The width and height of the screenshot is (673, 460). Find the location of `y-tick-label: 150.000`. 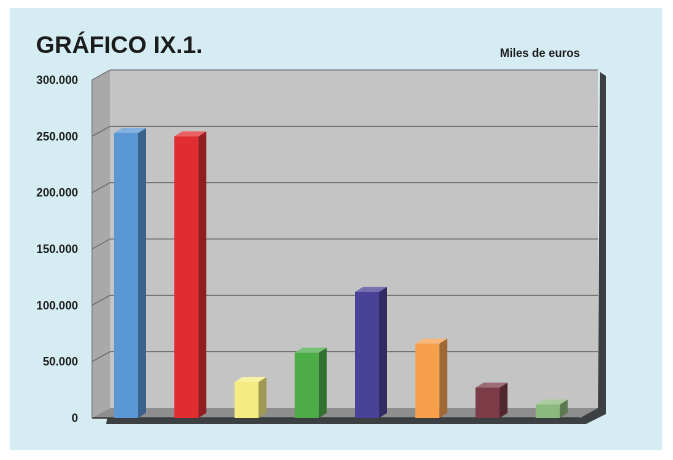

y-tick-label: 150.000 is located at coordinates (57, 250).